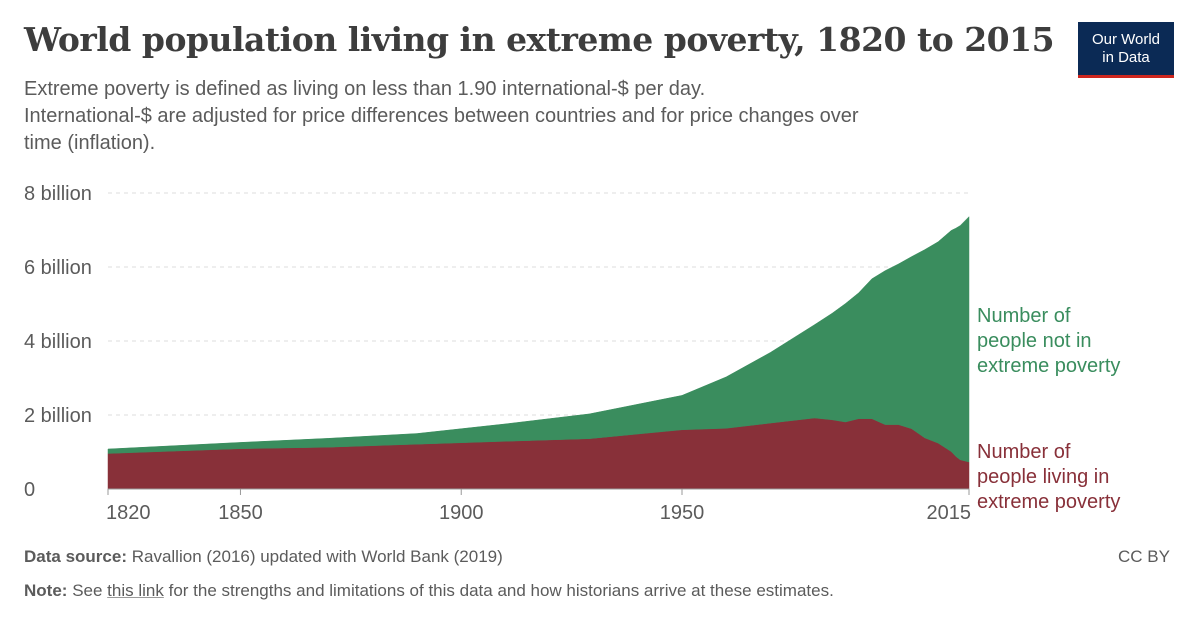 The image size is (1200, 627). Describe the element at coordinates (682, 513) in the screenshot. I see `x-tick-label: 1950` at that location.